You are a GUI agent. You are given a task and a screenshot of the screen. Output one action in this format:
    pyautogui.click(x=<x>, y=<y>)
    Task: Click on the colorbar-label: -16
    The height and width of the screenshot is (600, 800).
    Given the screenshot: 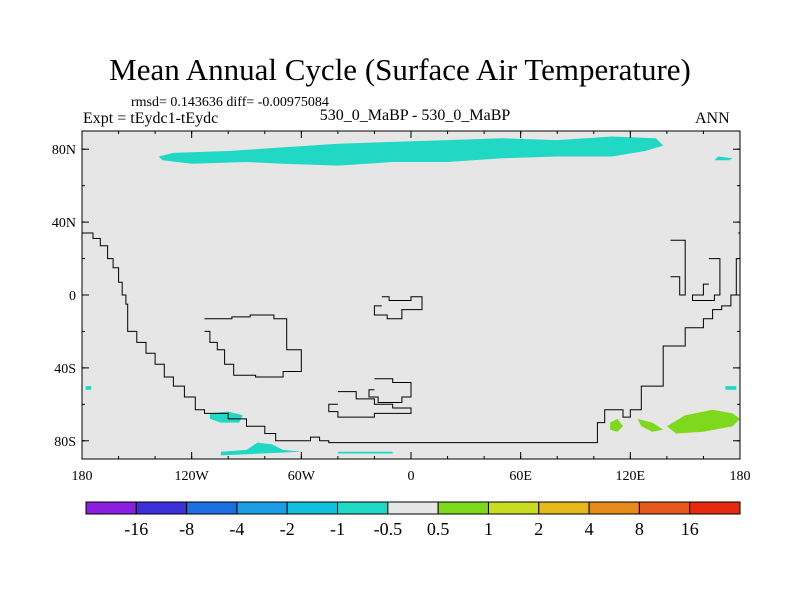 What is the action you would take?
    pyautogui.click(x=136, y=529)
    